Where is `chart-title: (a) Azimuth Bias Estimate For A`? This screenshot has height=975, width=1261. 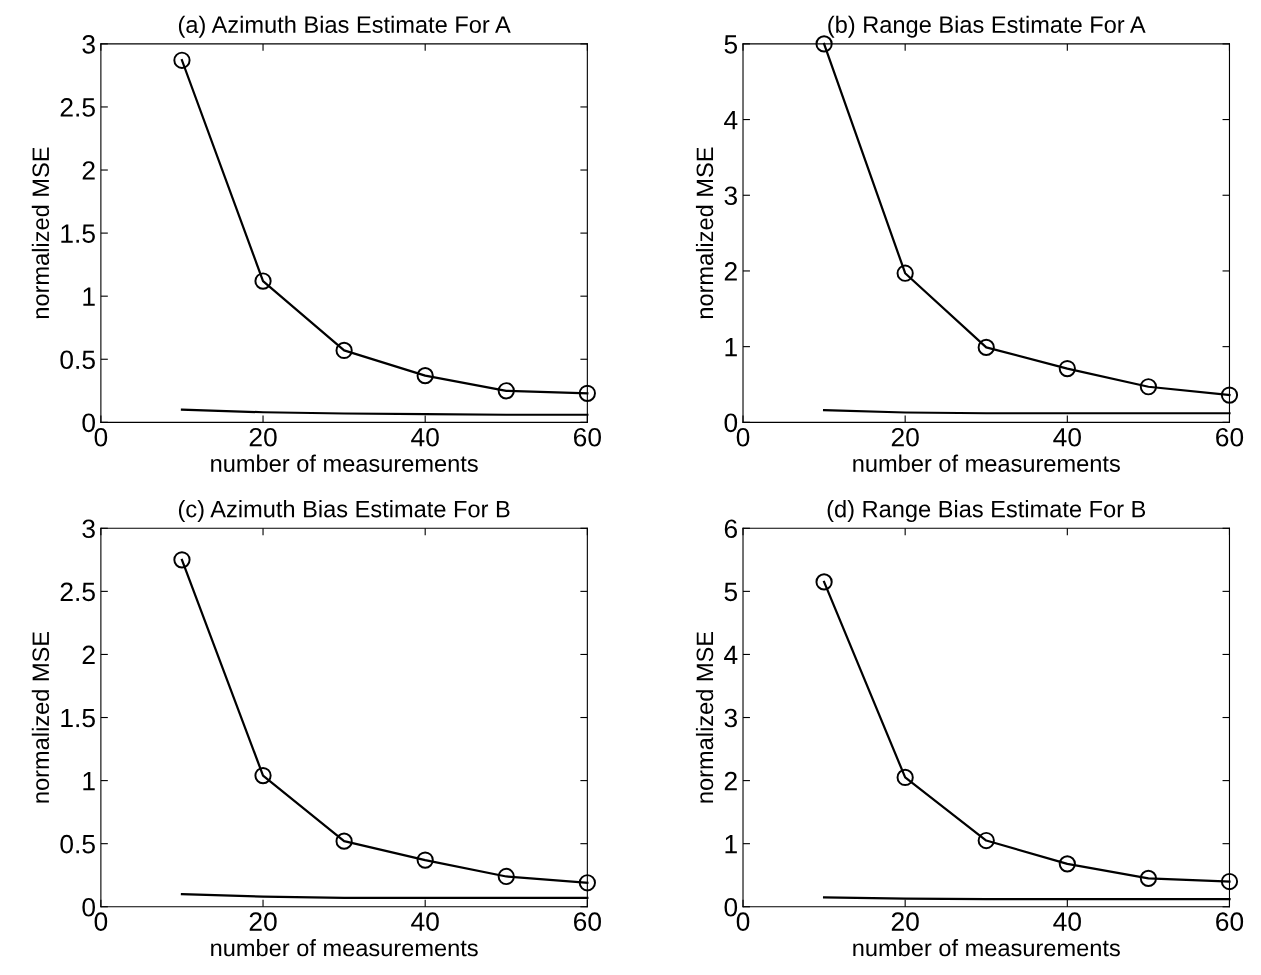 chart-title: (a) Azimuth Bias Estimate For A is located at coordinates (344, 26).